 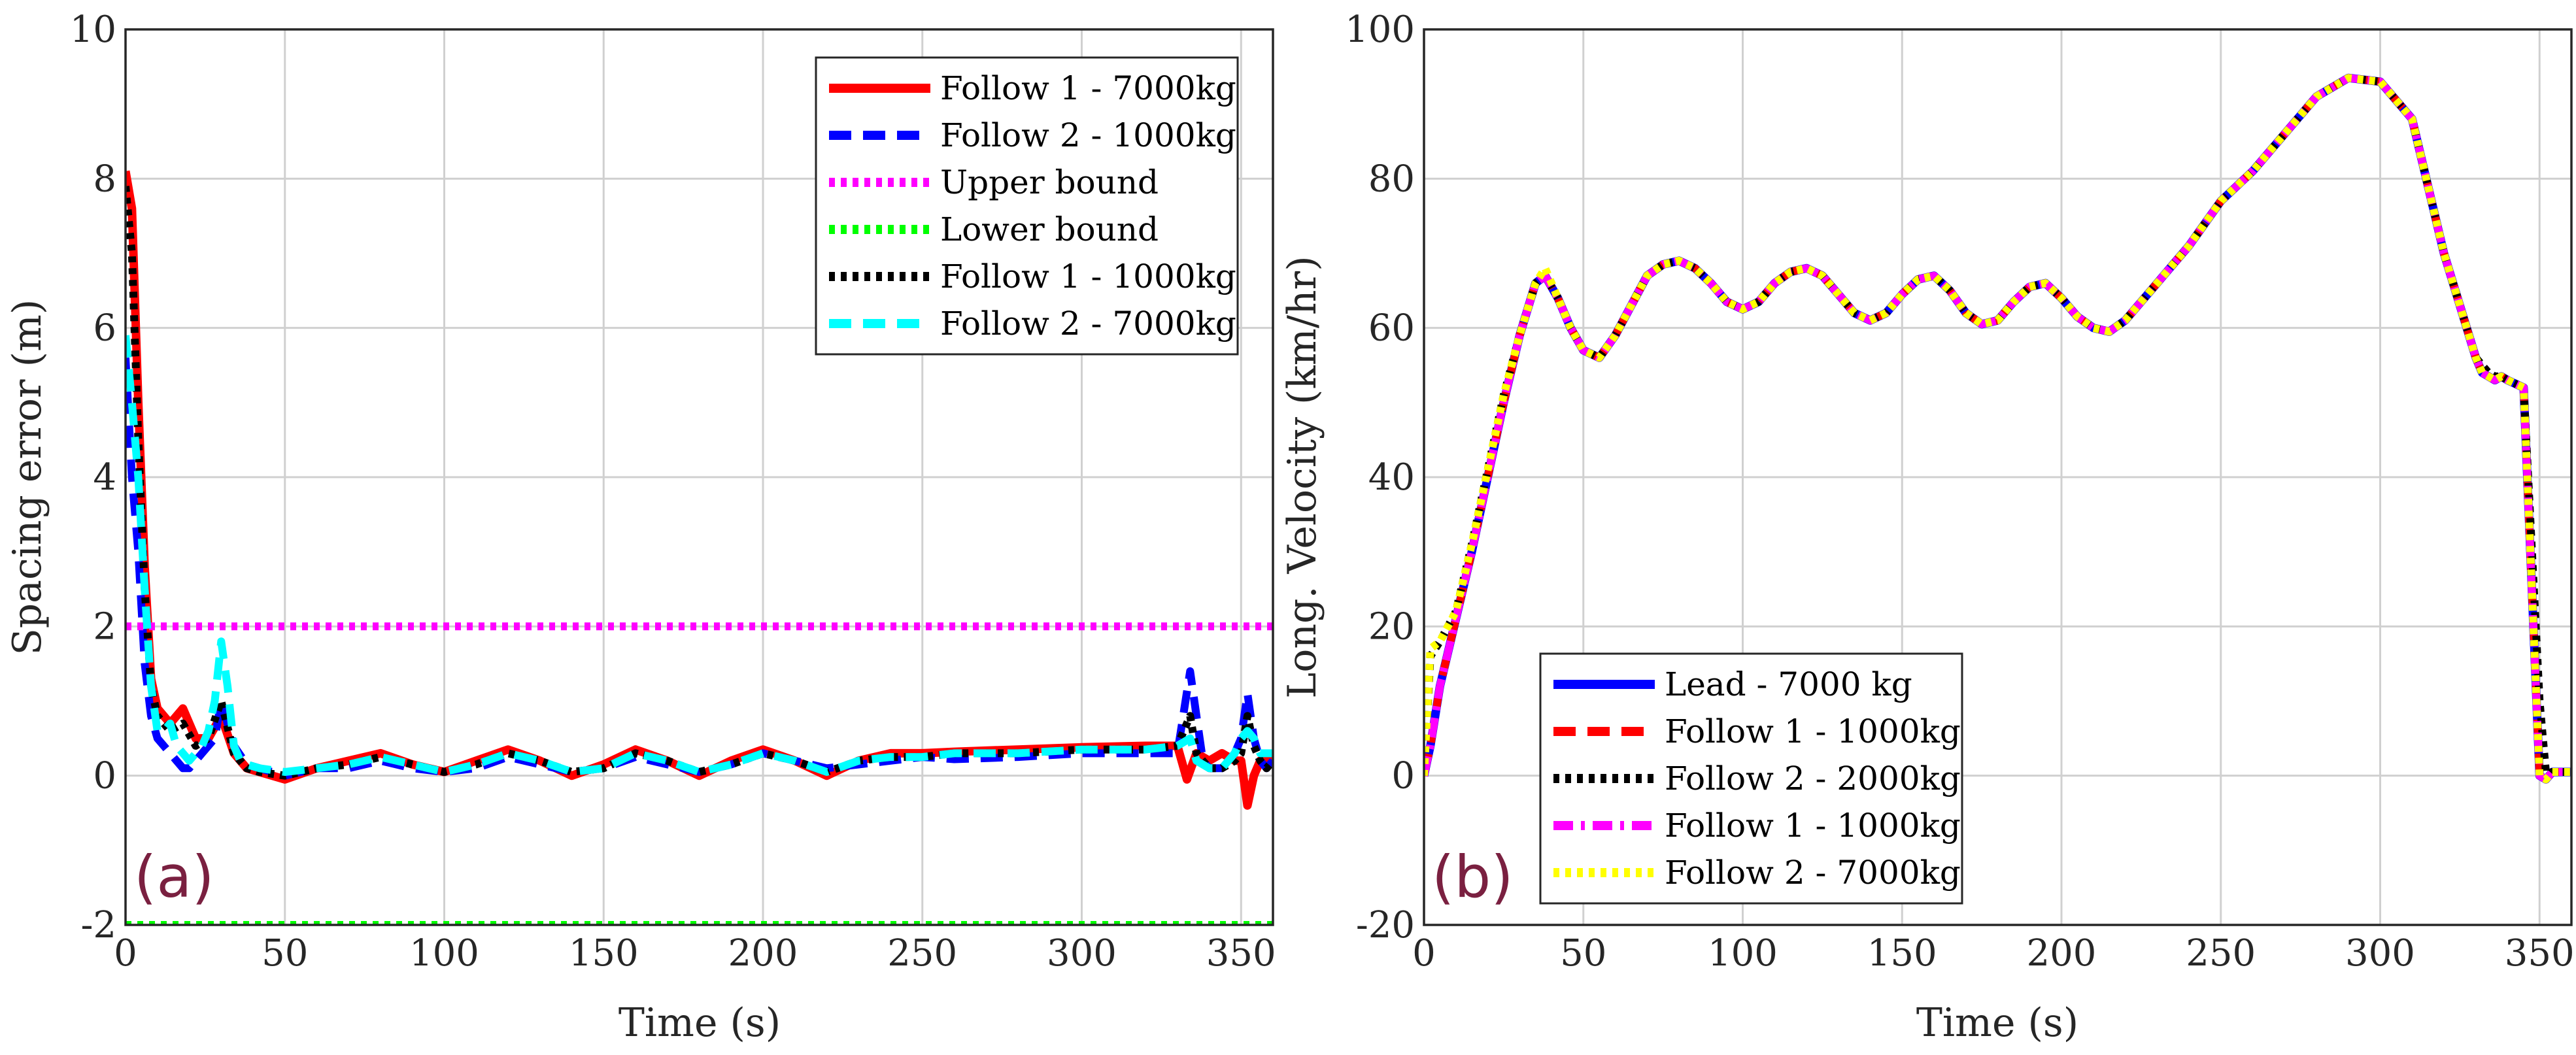 What do you see at coordinates (104, 328) in the screenshot?
I see `y-tick-label: 6` at bounding box center [104, 328].